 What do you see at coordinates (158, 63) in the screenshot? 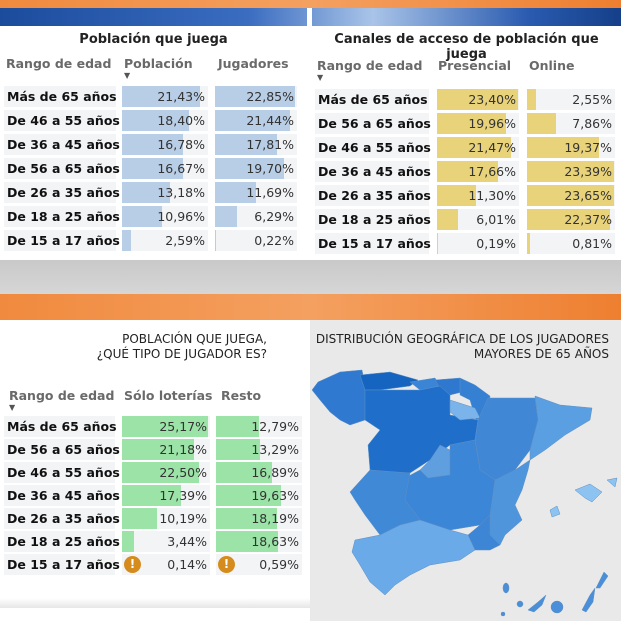
I see `column-header-poblacion: Población` at bounding box center [158, 63].